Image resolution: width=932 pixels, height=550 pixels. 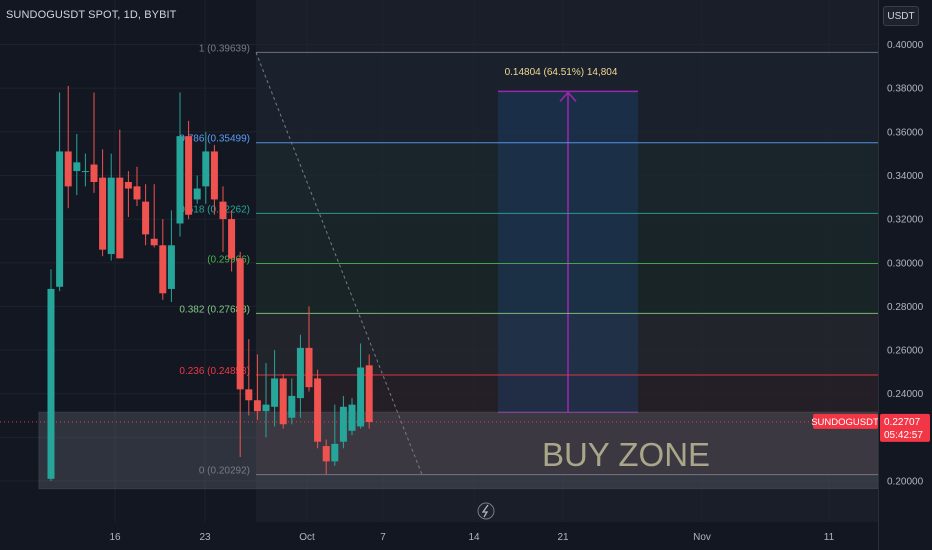 What do you see at coordinates (905, 220) in the screenshot?
I see `y-tick-label: 0.32000` at bounding box center [905, 220].